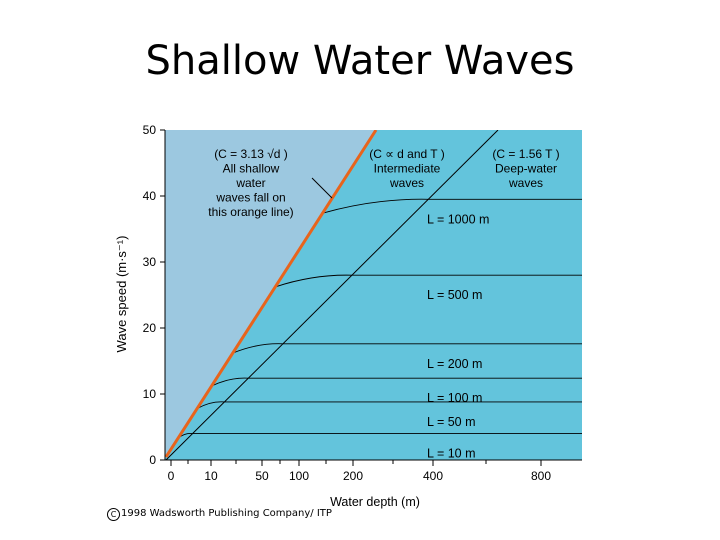  I want to click on annotation-line: (C = 3.13 √d ), so click(251, 154).